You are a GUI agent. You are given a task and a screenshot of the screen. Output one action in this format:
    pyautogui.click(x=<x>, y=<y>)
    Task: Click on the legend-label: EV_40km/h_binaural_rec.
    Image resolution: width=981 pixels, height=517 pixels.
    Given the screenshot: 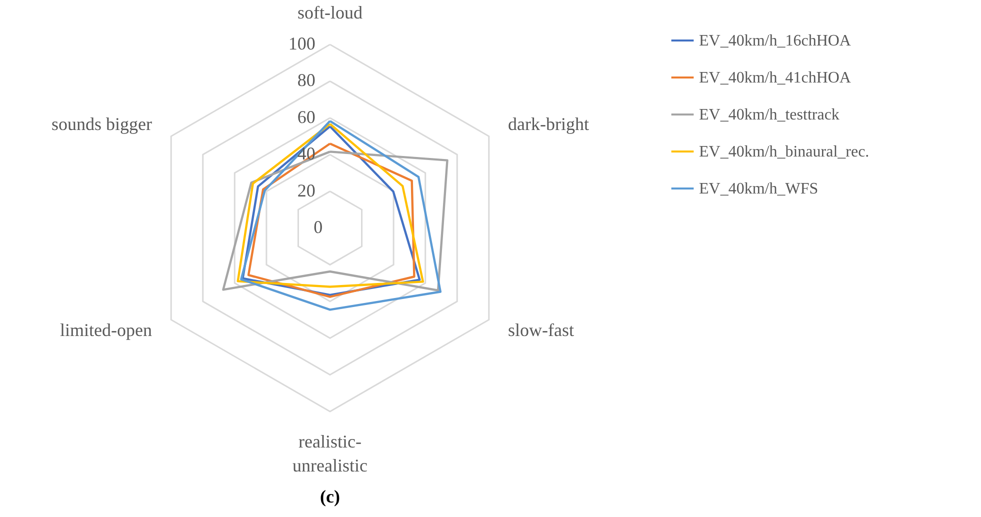 What is the action you would take?
    pyautogui.click(x=784, y=152)
    